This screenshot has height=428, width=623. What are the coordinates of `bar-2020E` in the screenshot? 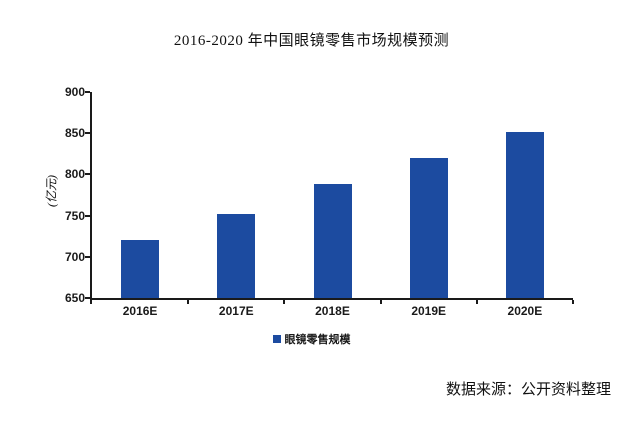 It's located at (524, 214).